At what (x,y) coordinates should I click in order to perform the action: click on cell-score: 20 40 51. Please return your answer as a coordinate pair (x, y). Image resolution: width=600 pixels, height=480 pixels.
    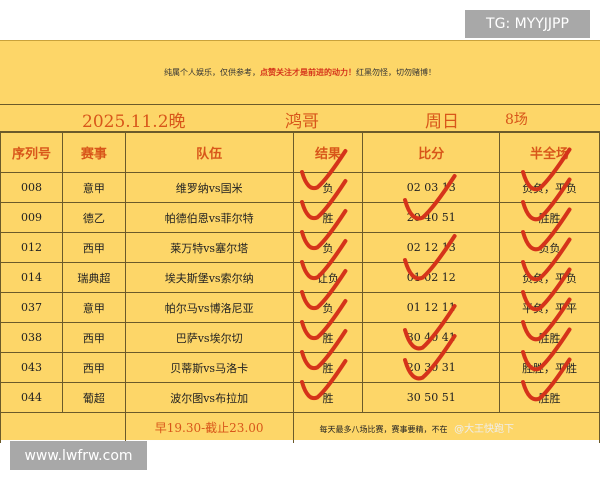
    Looking at the image, I should click on (431, 217).